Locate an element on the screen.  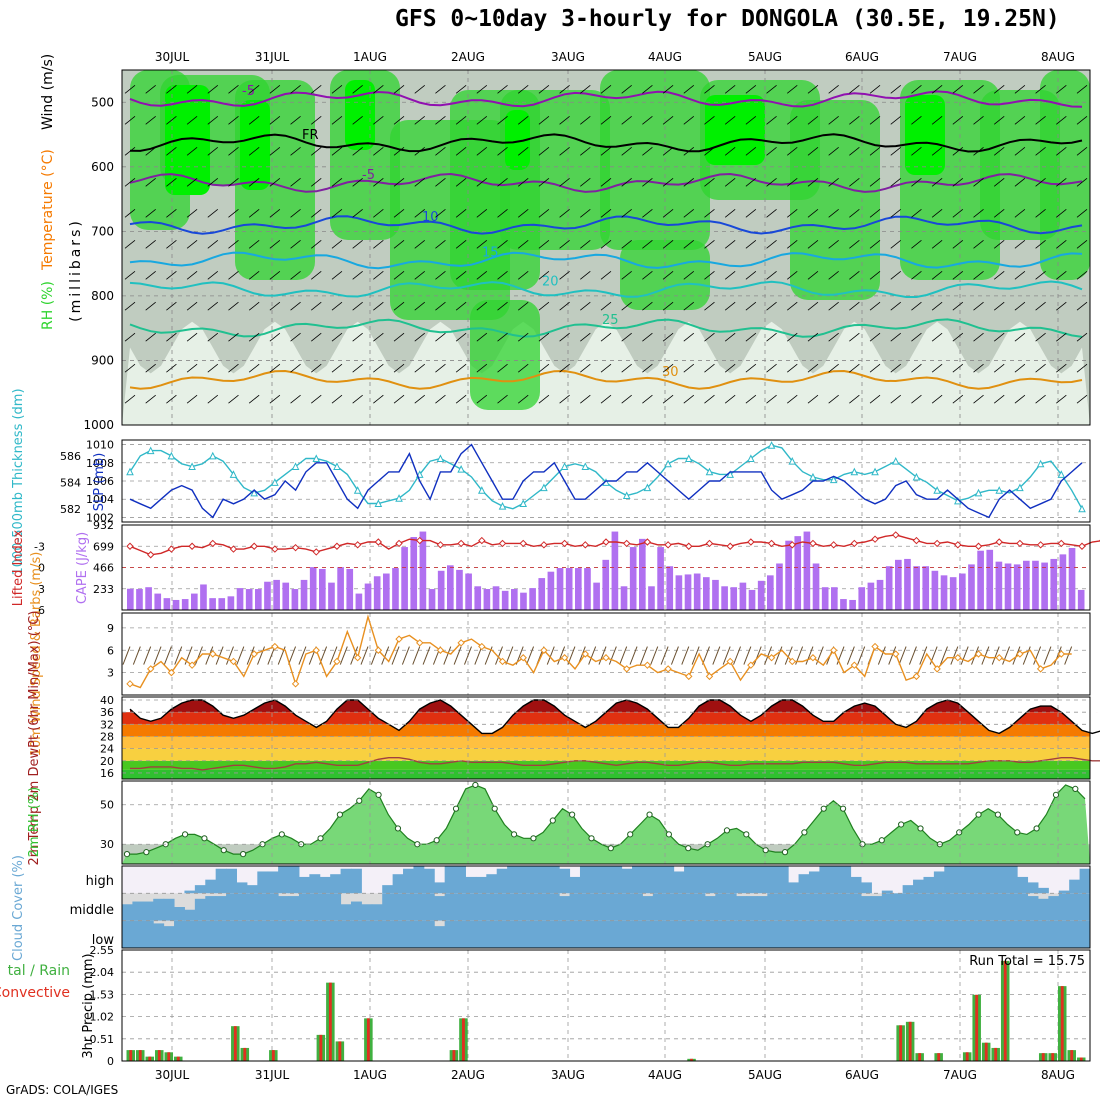
slp-tick-label: 1002 is located at coordinates (100, 517).